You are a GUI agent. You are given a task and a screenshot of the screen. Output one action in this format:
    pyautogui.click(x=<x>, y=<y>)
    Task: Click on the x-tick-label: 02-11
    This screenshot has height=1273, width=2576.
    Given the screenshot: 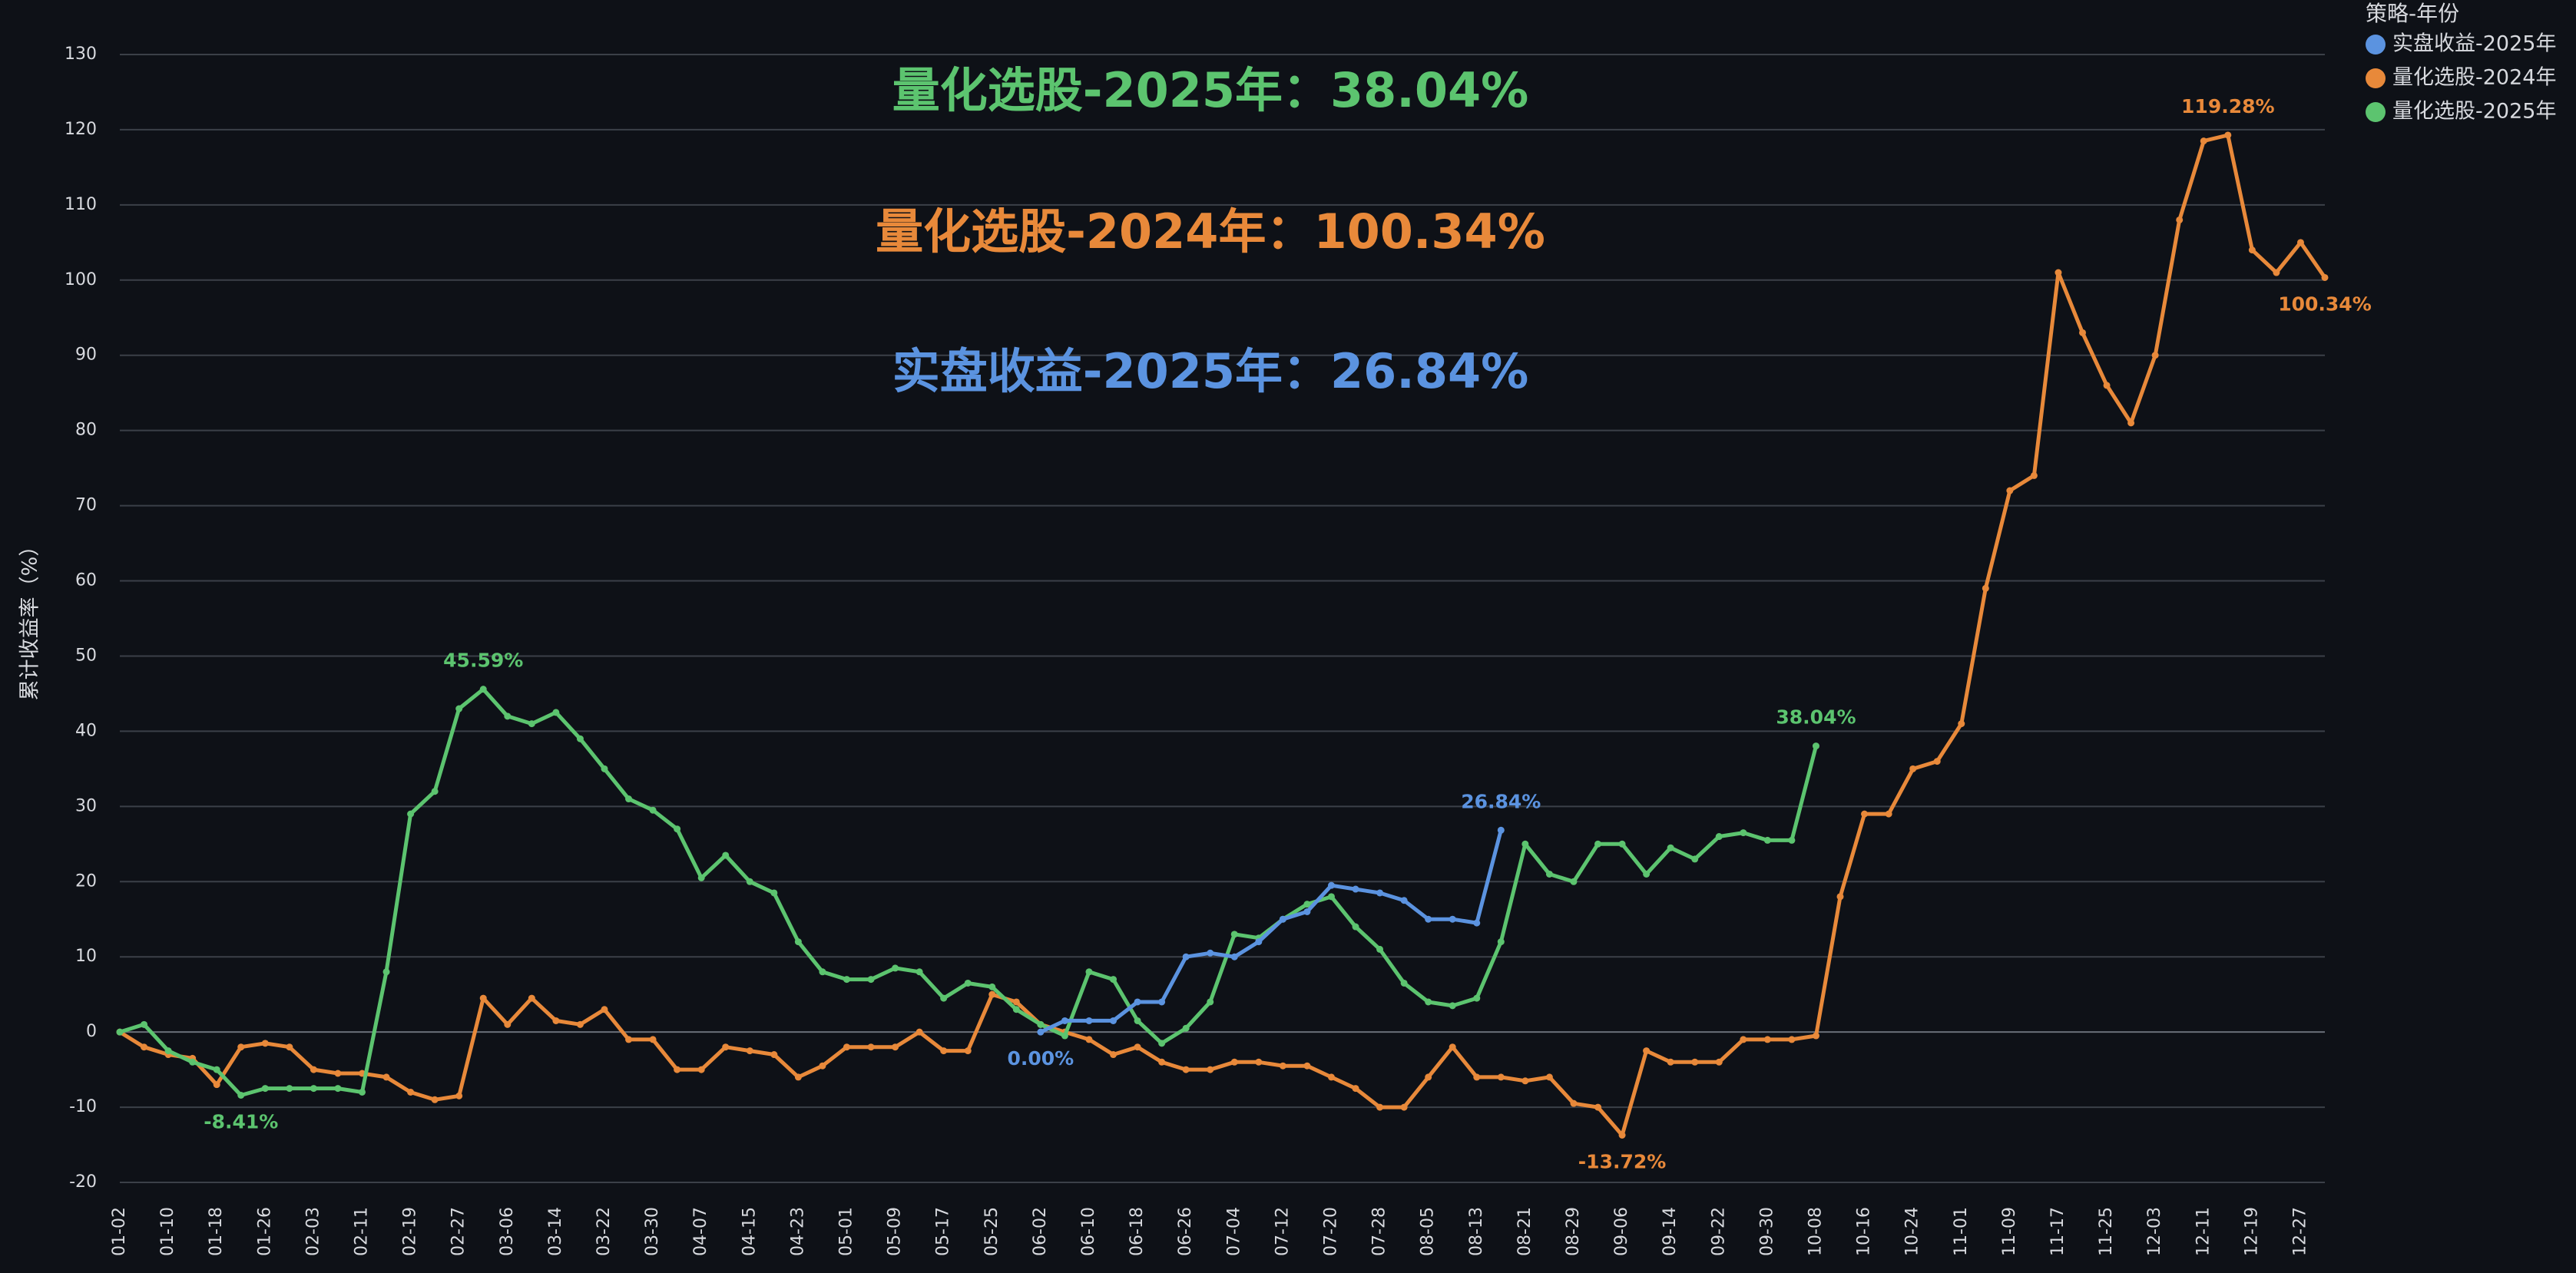 What is the action you would take?
    pyautogui.click(x=361, y=1232)
    